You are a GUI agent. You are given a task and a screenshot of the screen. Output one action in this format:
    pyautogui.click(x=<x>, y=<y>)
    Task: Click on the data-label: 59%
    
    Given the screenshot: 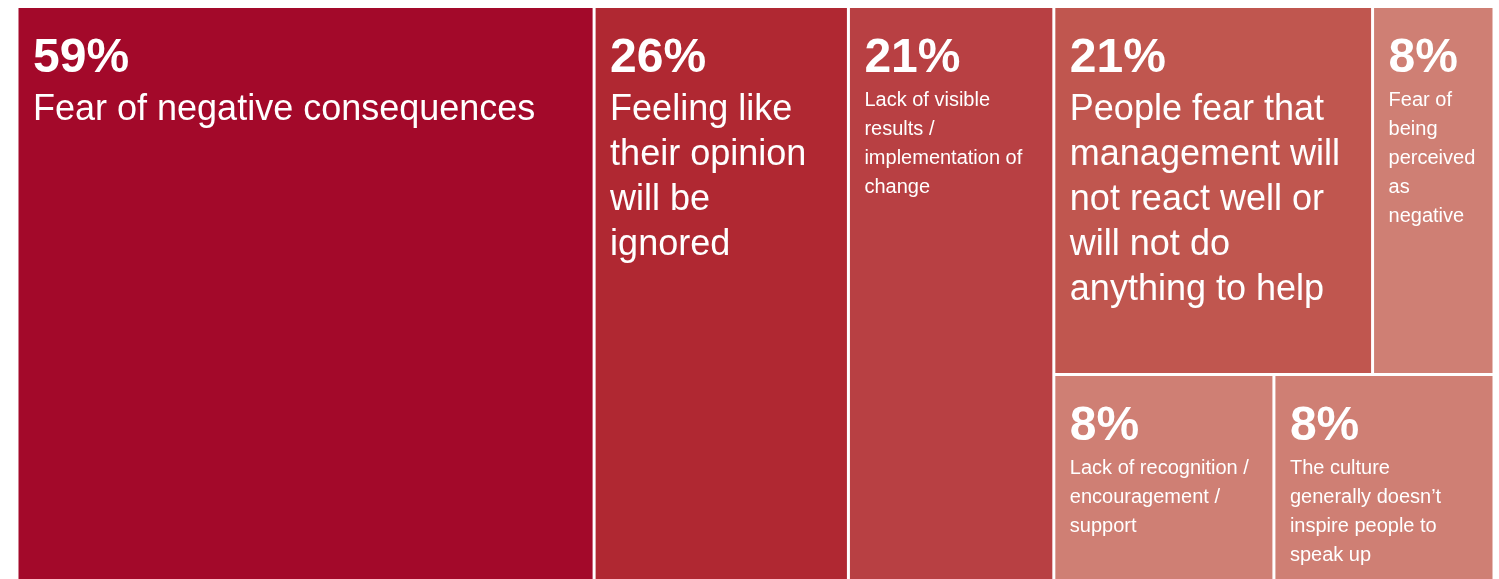 What is the action you would take?
    pyautogui.click(x=81, y=55)
    